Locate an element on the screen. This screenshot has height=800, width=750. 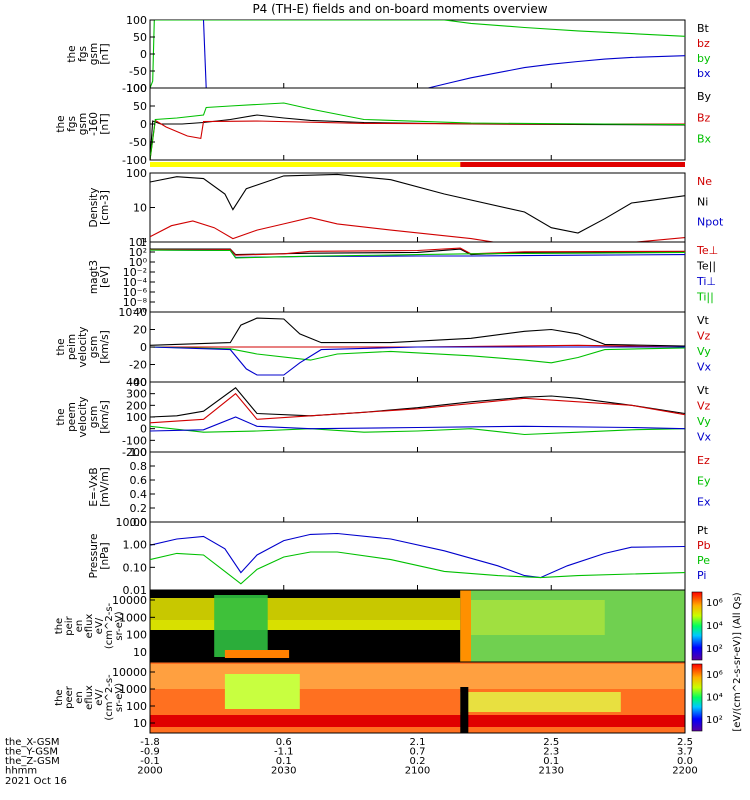
y-tick-label: -20 is located at coordinates (138, 365).